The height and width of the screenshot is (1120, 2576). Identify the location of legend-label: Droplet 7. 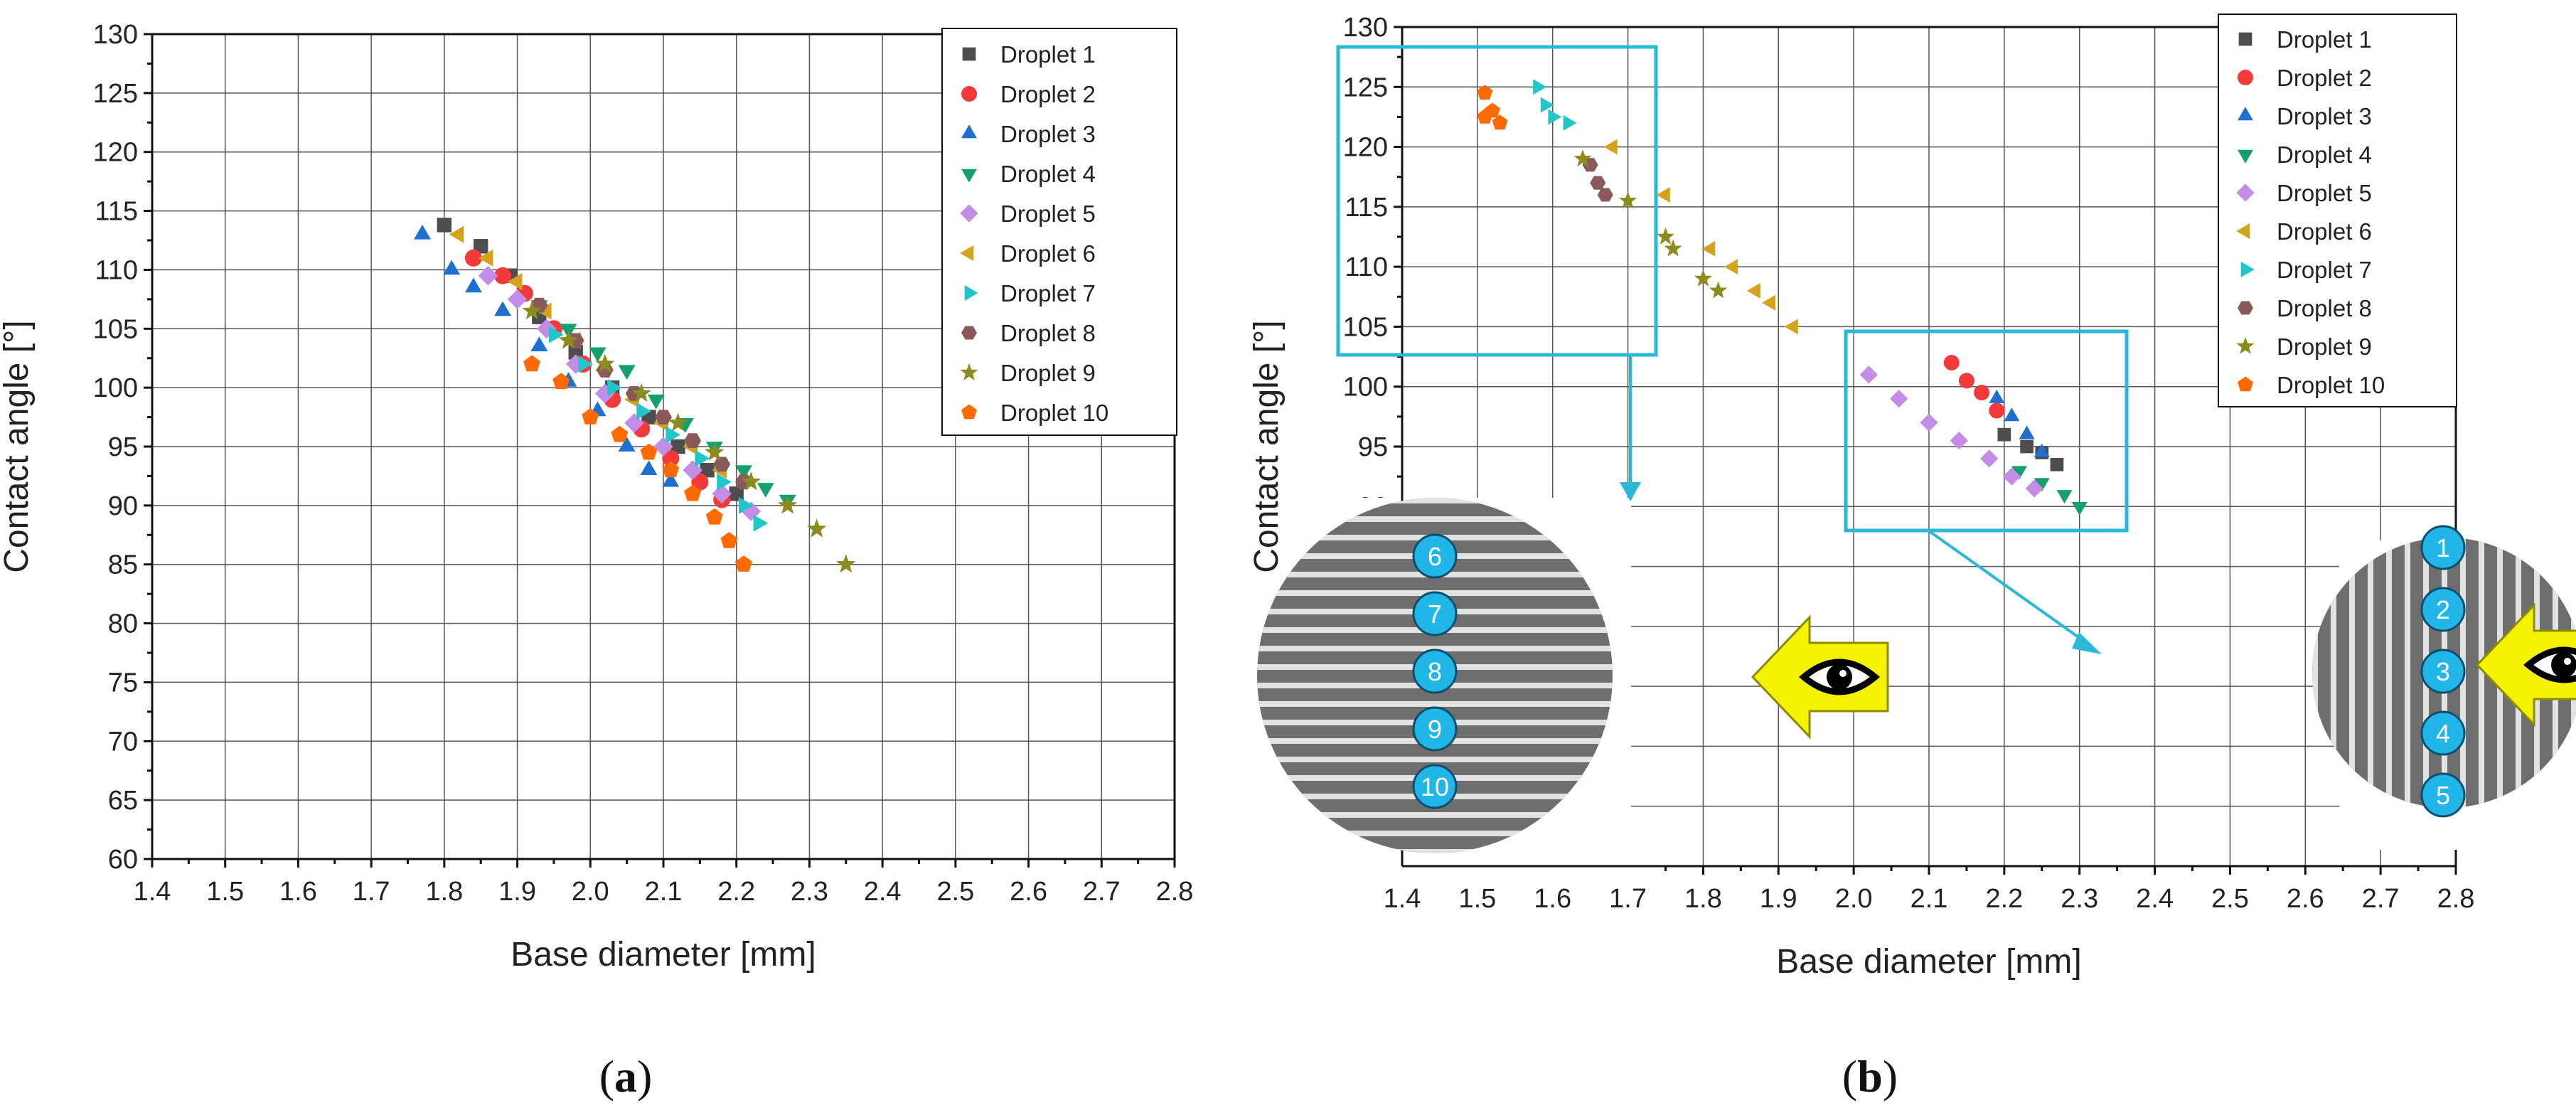
(1048, 293).